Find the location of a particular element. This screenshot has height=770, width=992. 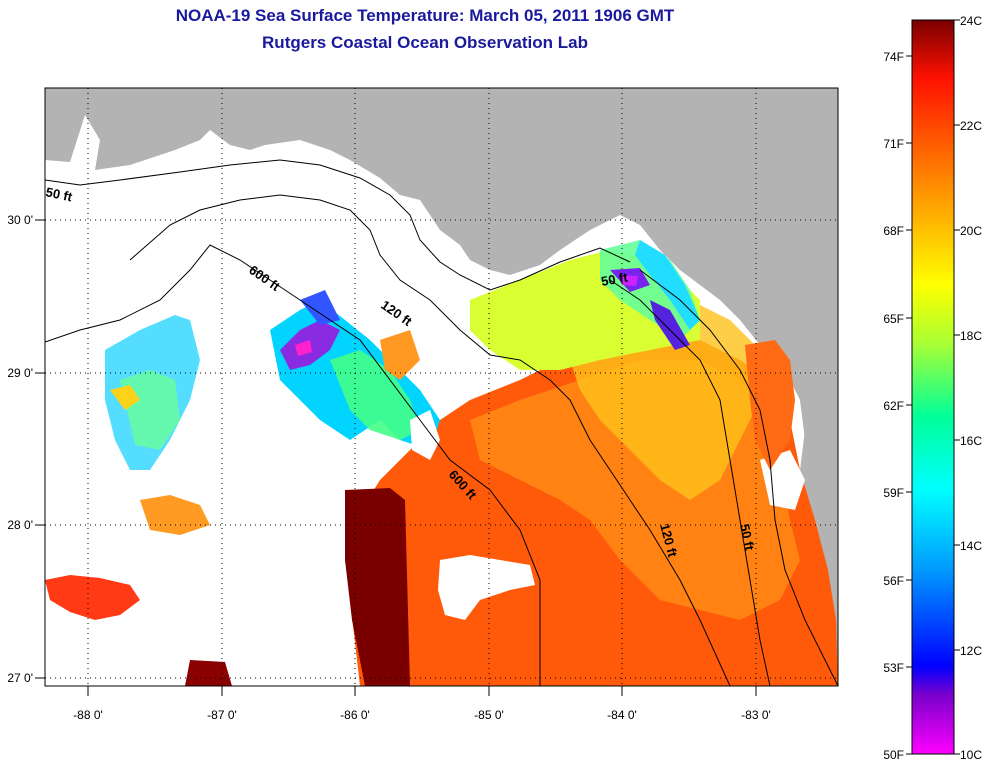

fahrenheit-label: 74F is located at coordinates (893, 57).